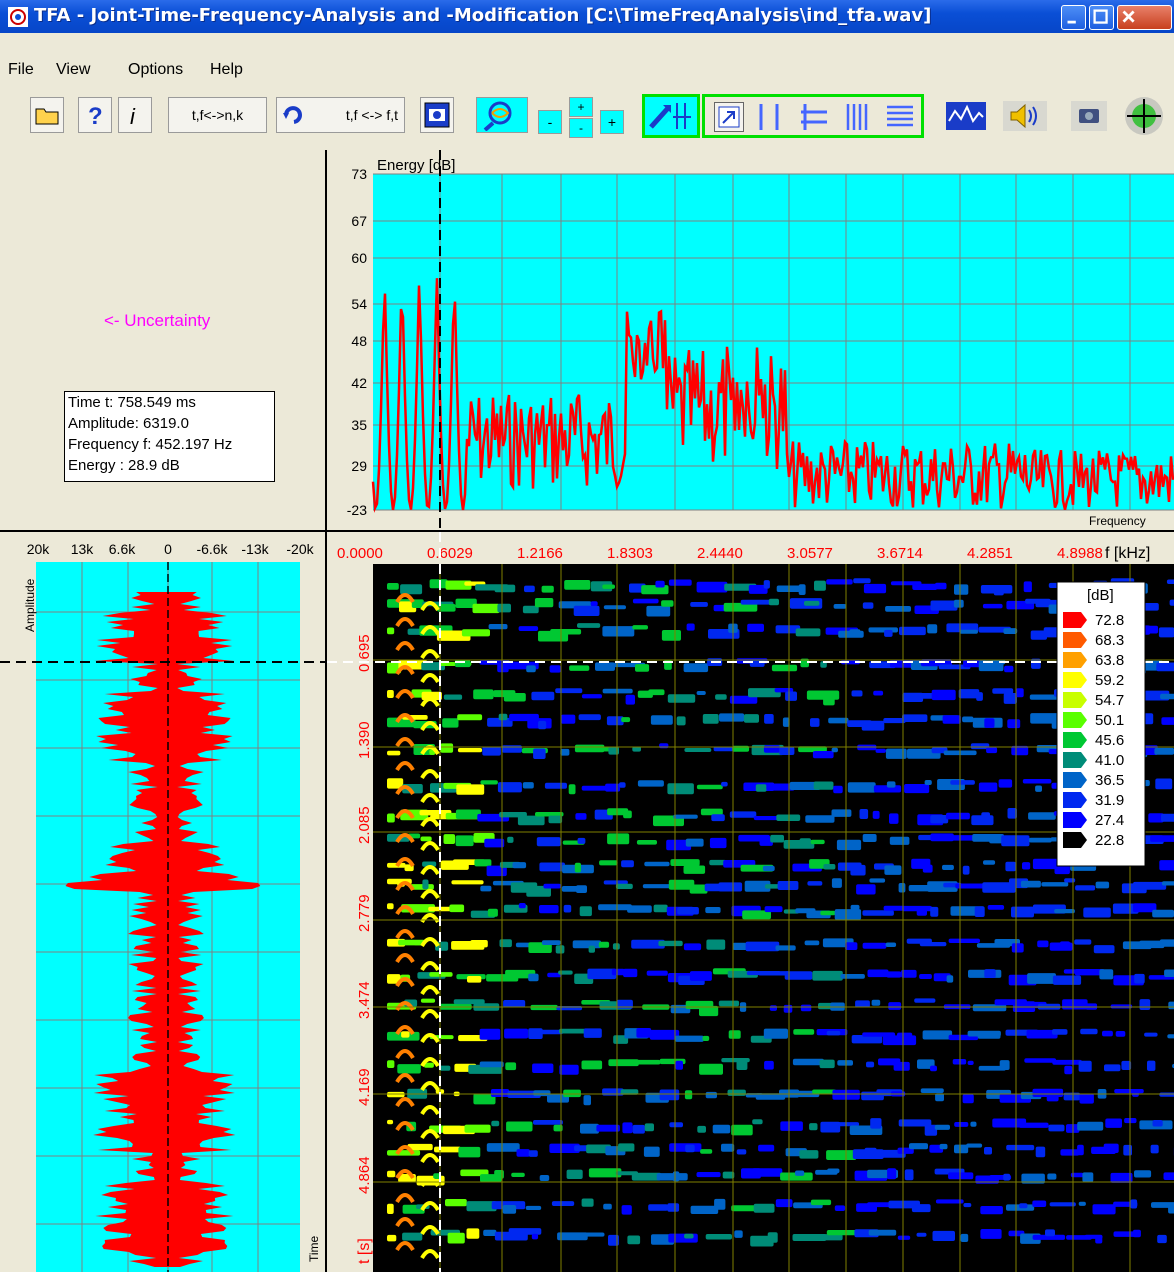 The height and width of the screenshot is (1272, 1174). I want to click on spectrum-line, so click(772, 395).